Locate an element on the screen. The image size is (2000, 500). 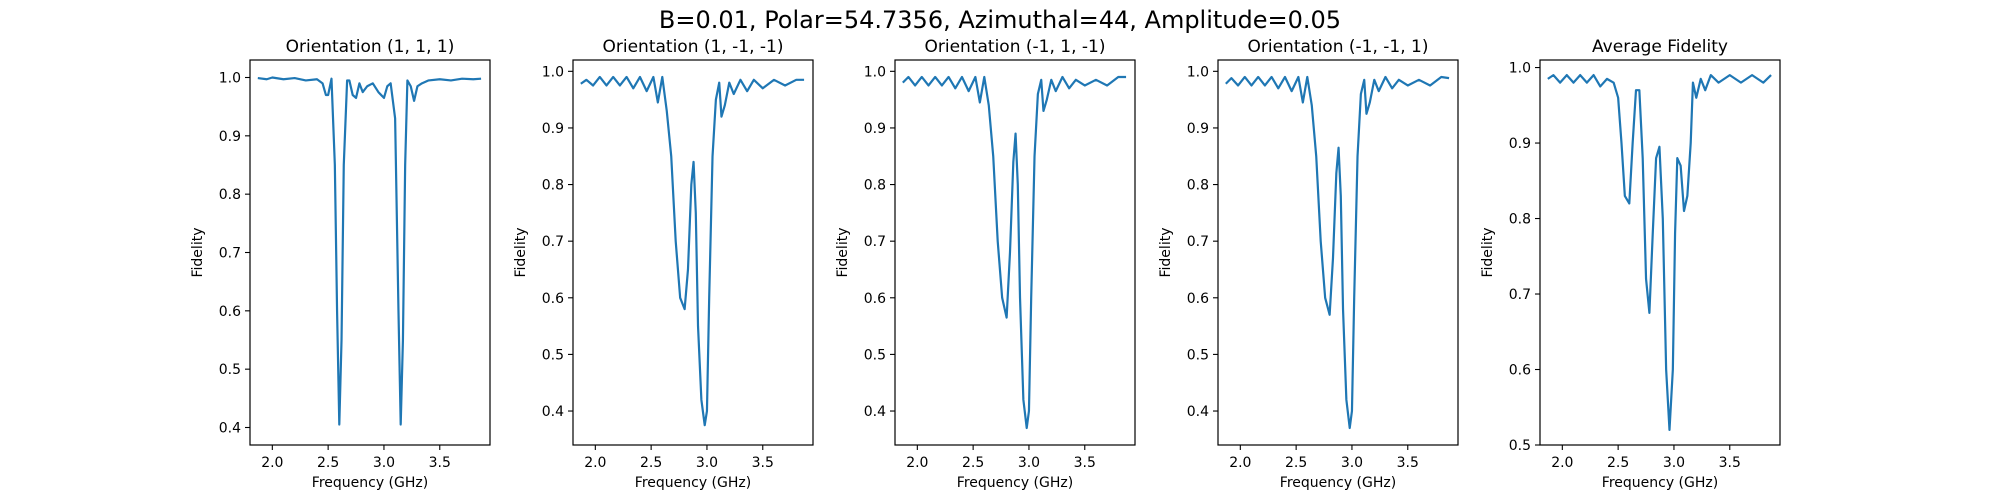
subplot-title: Orientation (1, -1, -1) is located at coordinates (693, 47).